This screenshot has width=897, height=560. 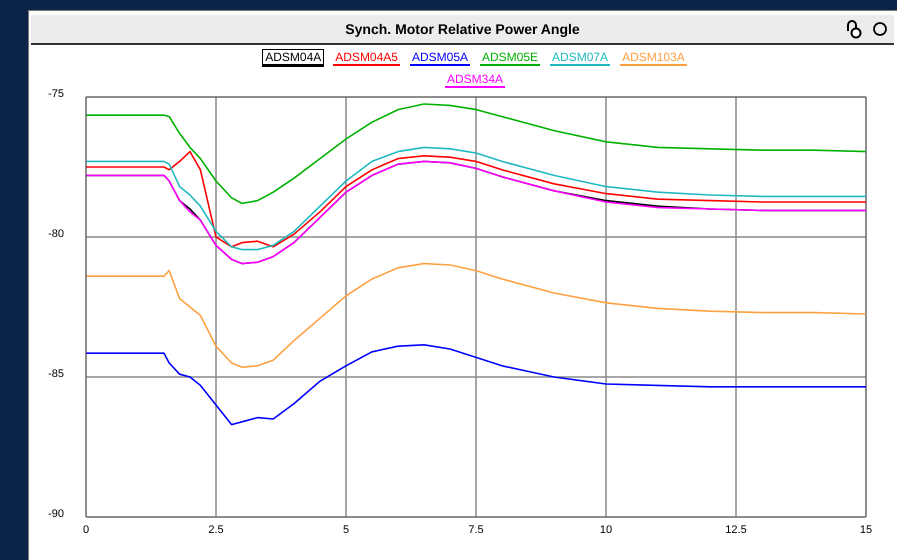 What do you see at coordinates (56, 94) in the screenshot?
I see `y-tick-label: -75` at bounding box center [56, 94].